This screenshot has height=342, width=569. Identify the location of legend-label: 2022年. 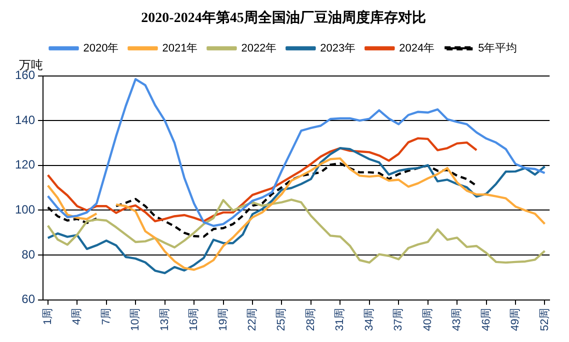
(259, 48).